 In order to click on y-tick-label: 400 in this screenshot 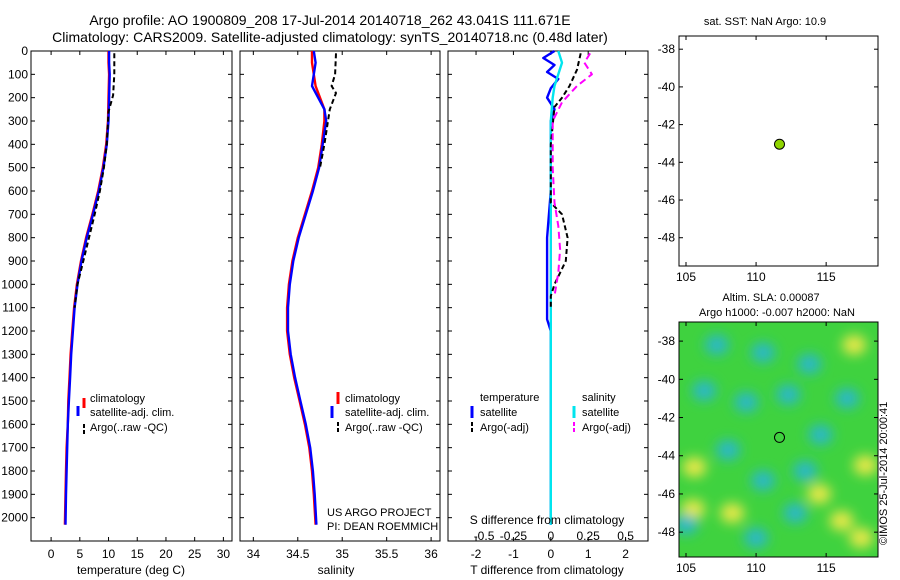, I will do `click(18, 144)`.